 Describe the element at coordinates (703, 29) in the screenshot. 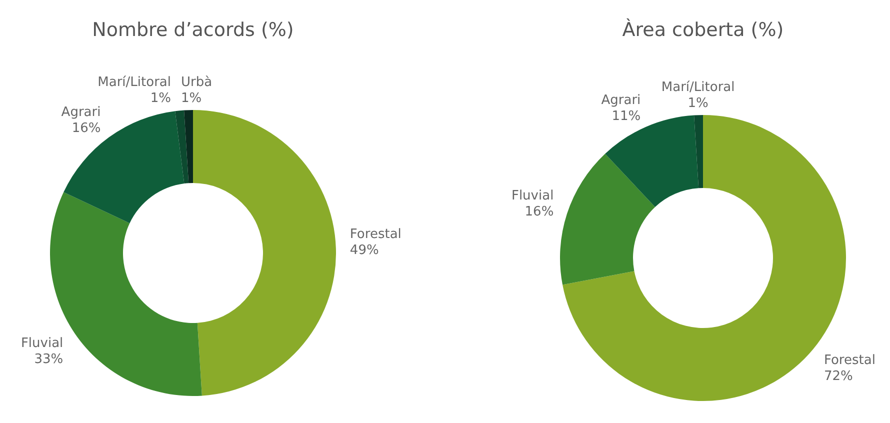

I see `chart-title: Àrea coberta (%)` at that location.